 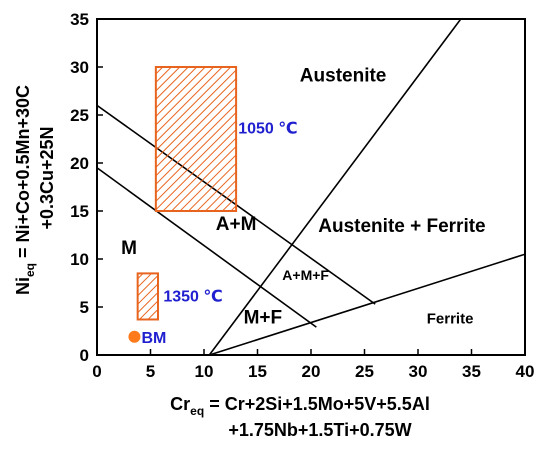 I want to click on x-tick-label: 25, so click(x=364, y=371).